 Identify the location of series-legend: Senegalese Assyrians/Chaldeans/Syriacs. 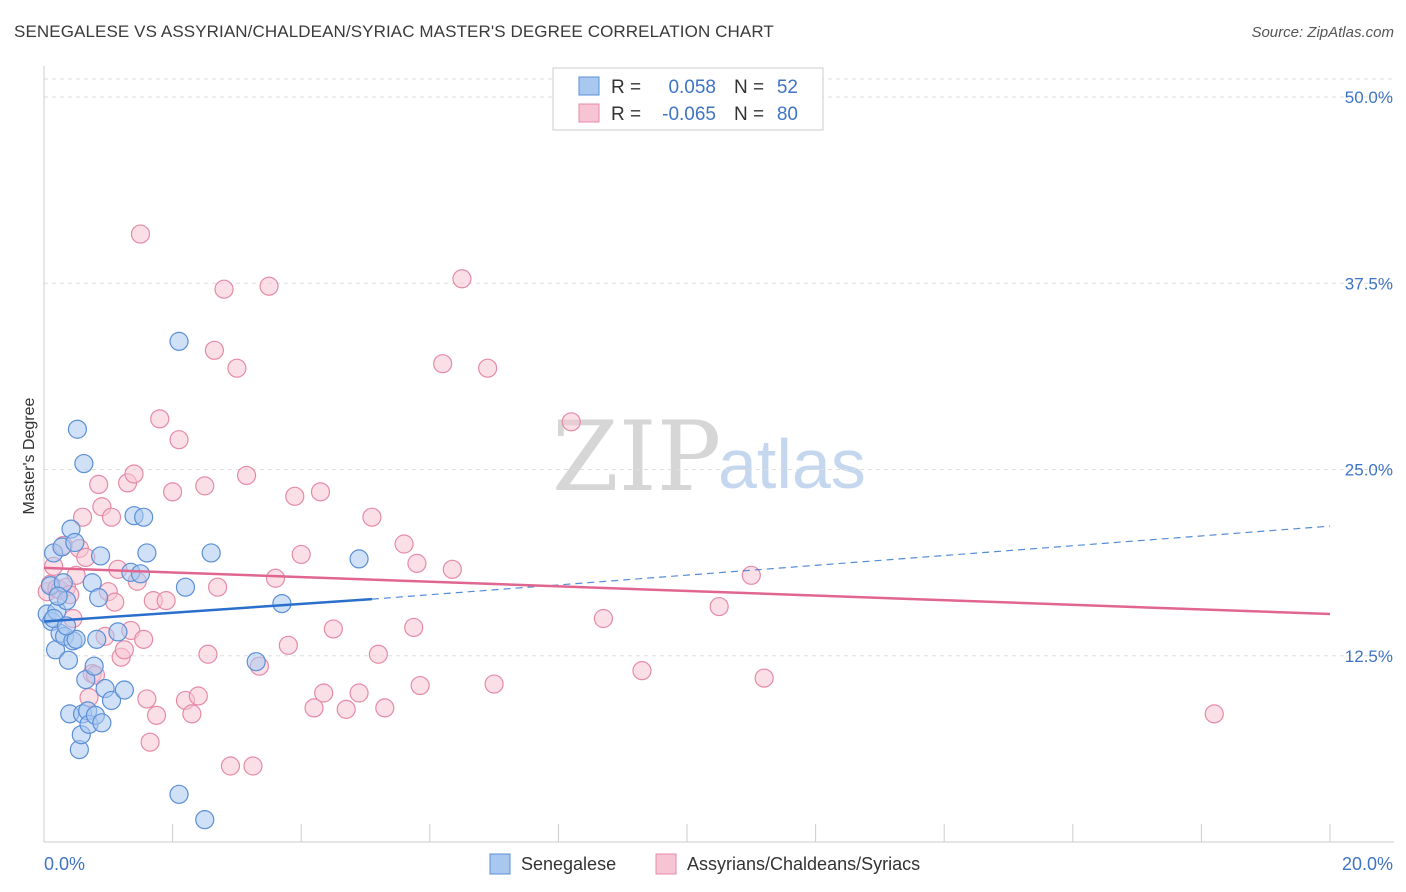
(704, 864).